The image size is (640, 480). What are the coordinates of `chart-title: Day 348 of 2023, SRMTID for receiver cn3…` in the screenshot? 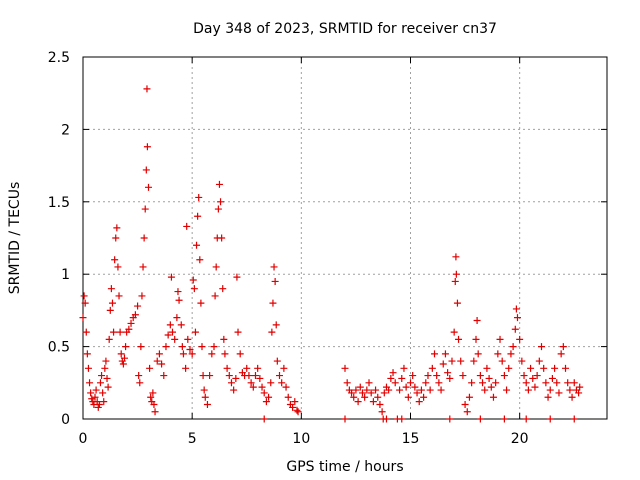 It's located at (345, 29).